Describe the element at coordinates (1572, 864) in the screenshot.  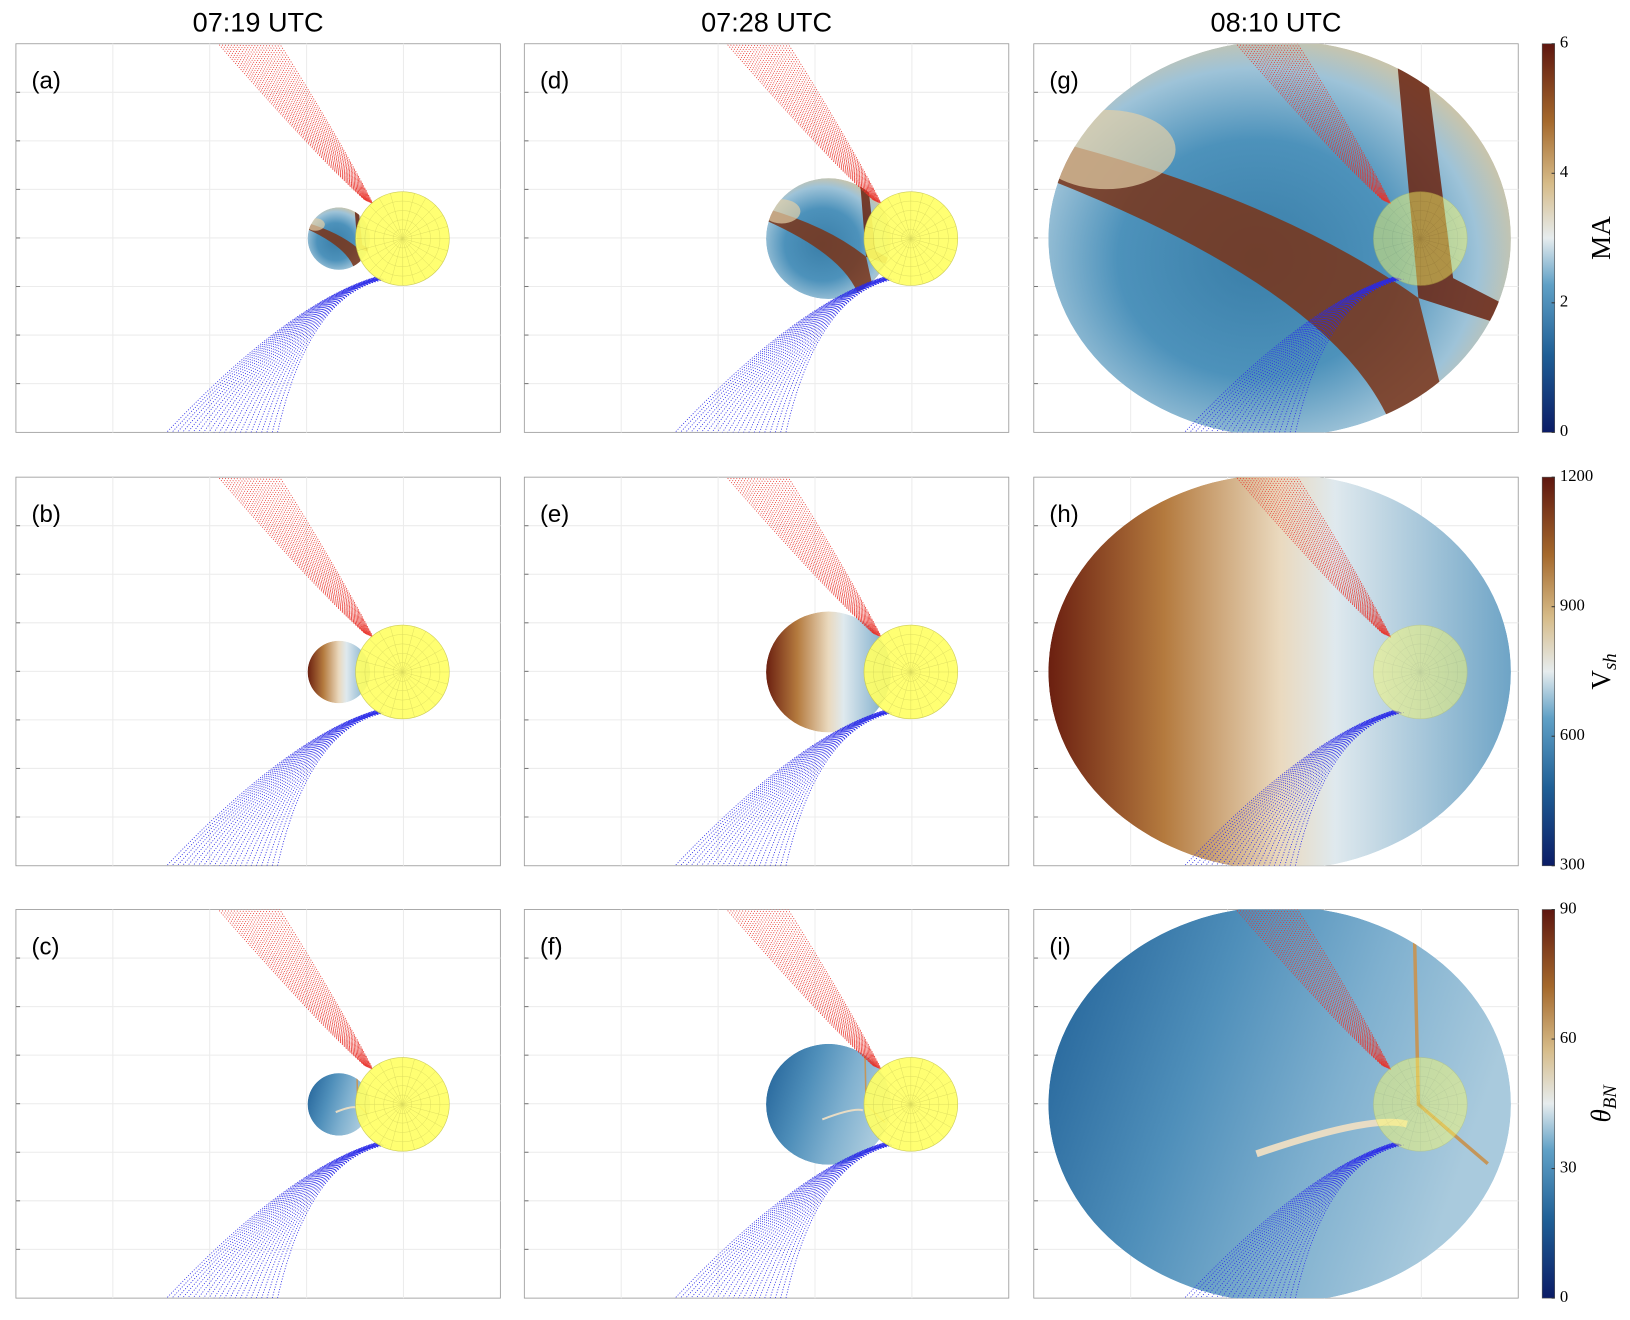
I see `colorbar-tick-label: 300` at that location.